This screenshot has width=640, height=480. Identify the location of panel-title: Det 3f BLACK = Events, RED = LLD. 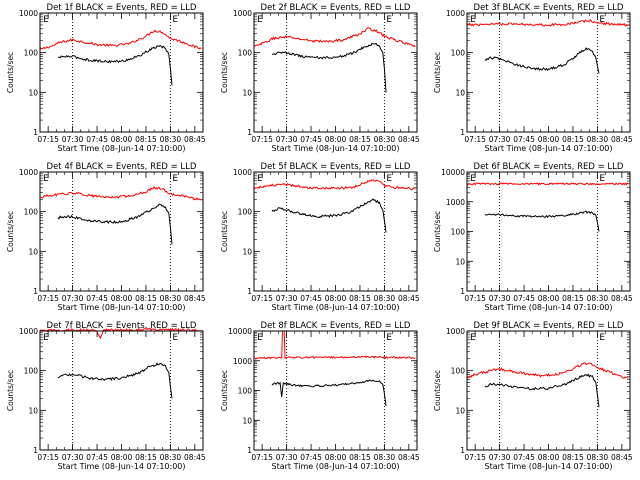
(549, 8).